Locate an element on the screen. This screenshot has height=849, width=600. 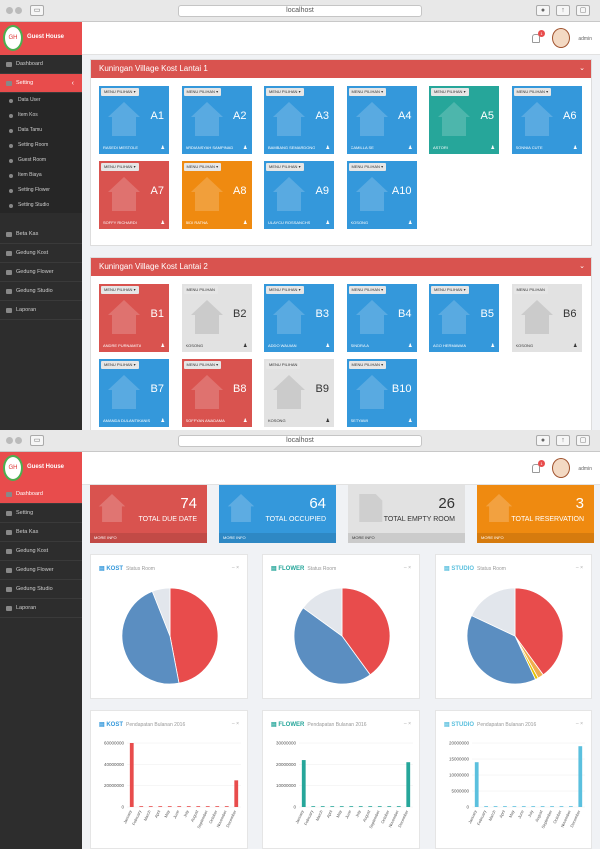
room-tile: MENU PILIHAN ▾ B3 ADDO WAUIAN ♟ is located at coordinates (299, 318).